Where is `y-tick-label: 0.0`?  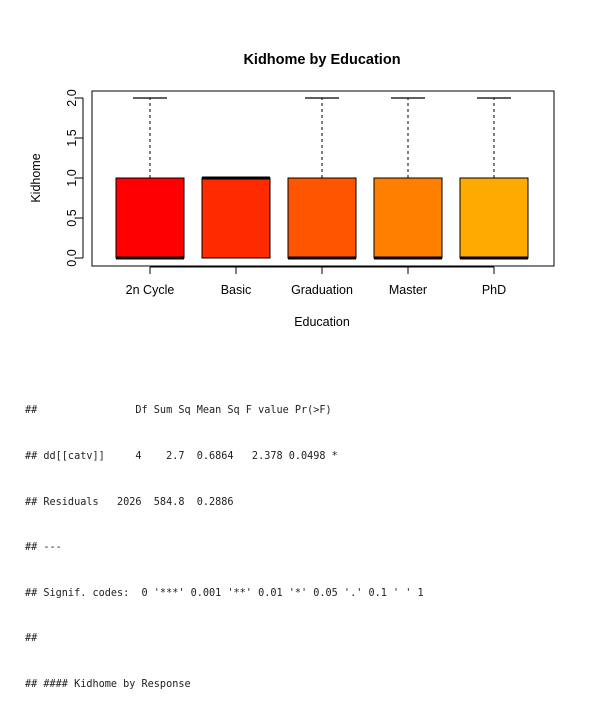 y-tick-label: 0.0 is located at coordinates (72, 257).